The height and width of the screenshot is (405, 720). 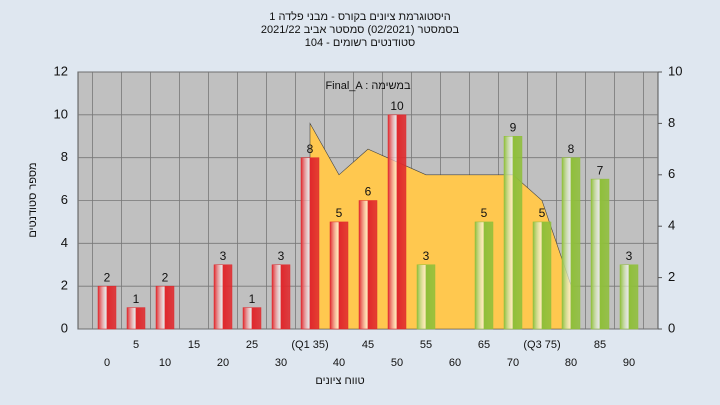 I want to click on x-tick-label: 20, so click(x=223, y=363).